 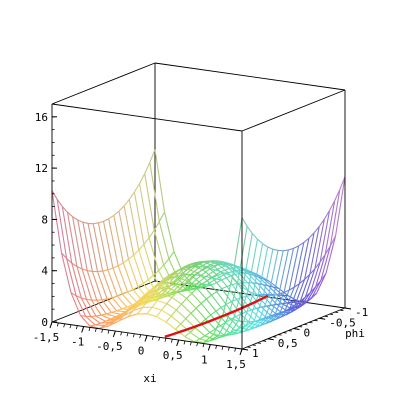 I want to click on xi-axis-ticks: -1,5 -1 -0,5 0 0,5 1 1,5, so click(x=139, y=346).